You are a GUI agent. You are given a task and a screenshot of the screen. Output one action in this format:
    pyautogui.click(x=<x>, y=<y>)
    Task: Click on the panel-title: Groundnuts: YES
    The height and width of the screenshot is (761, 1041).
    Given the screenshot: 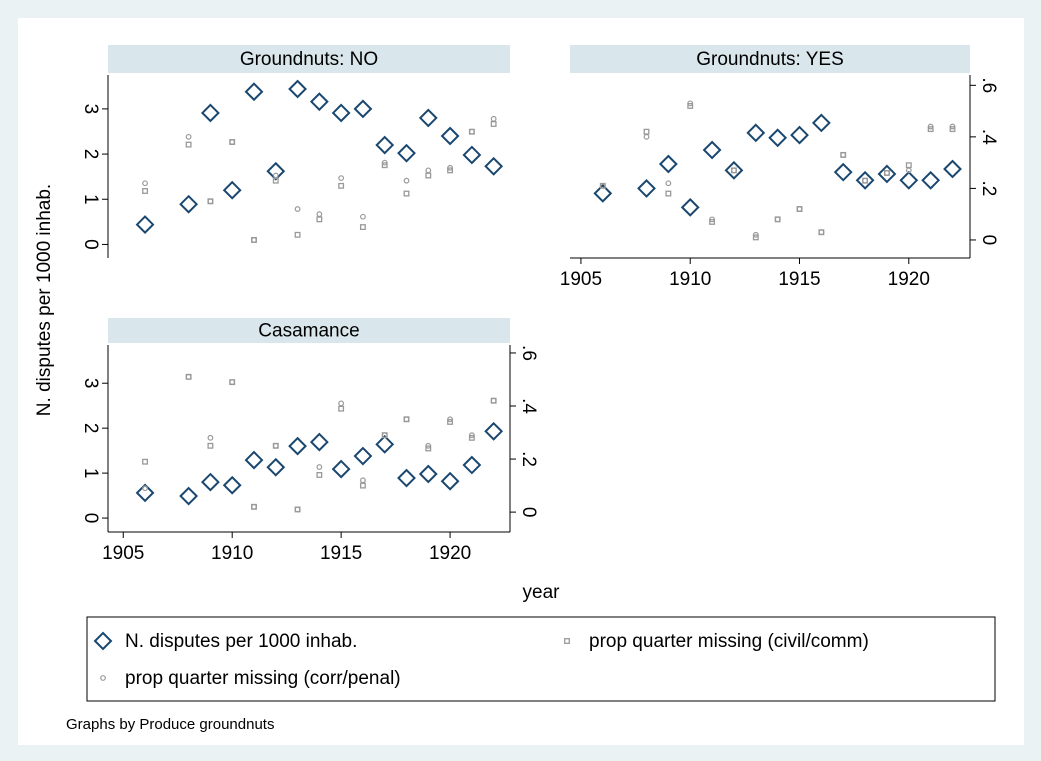 What is the action you would take?
    pyautogui.click(x=770, y=59)
    